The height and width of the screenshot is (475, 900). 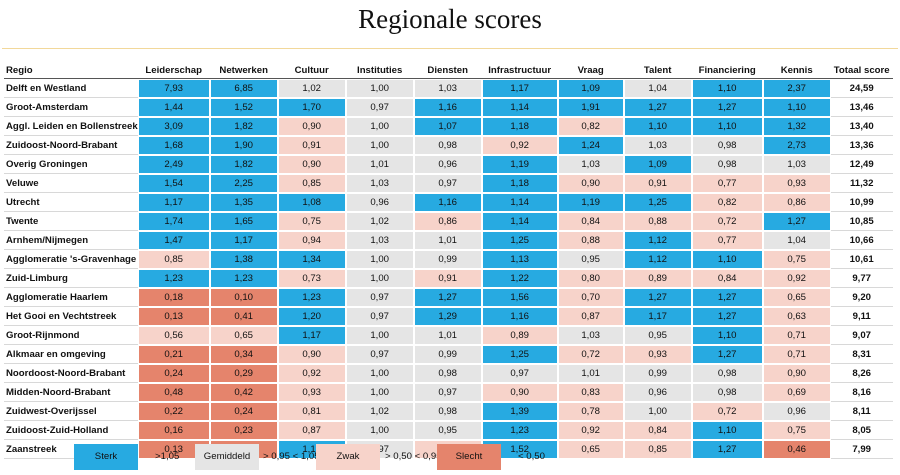 What do you see at coordinates (71, 88) in the screenshot?
I see `region-name: Delft en Westland` at bounding box center [71, 88].